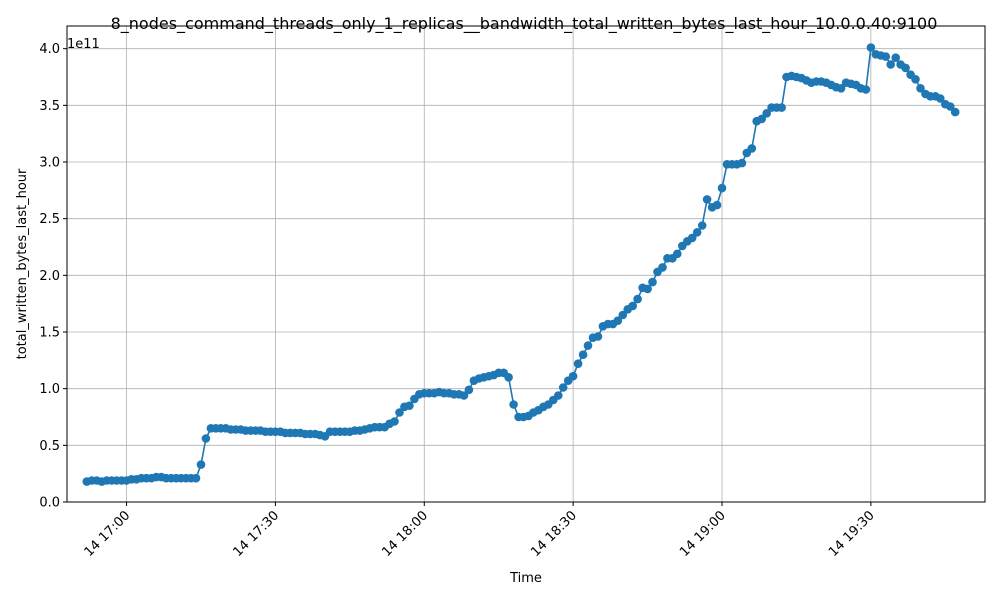 This screenshot has height=600, width=1000. What do you see at coordinates (49, 219) in the screenshot?
I see `y-tick-label: 2.5` at bounding box center [49, 219].